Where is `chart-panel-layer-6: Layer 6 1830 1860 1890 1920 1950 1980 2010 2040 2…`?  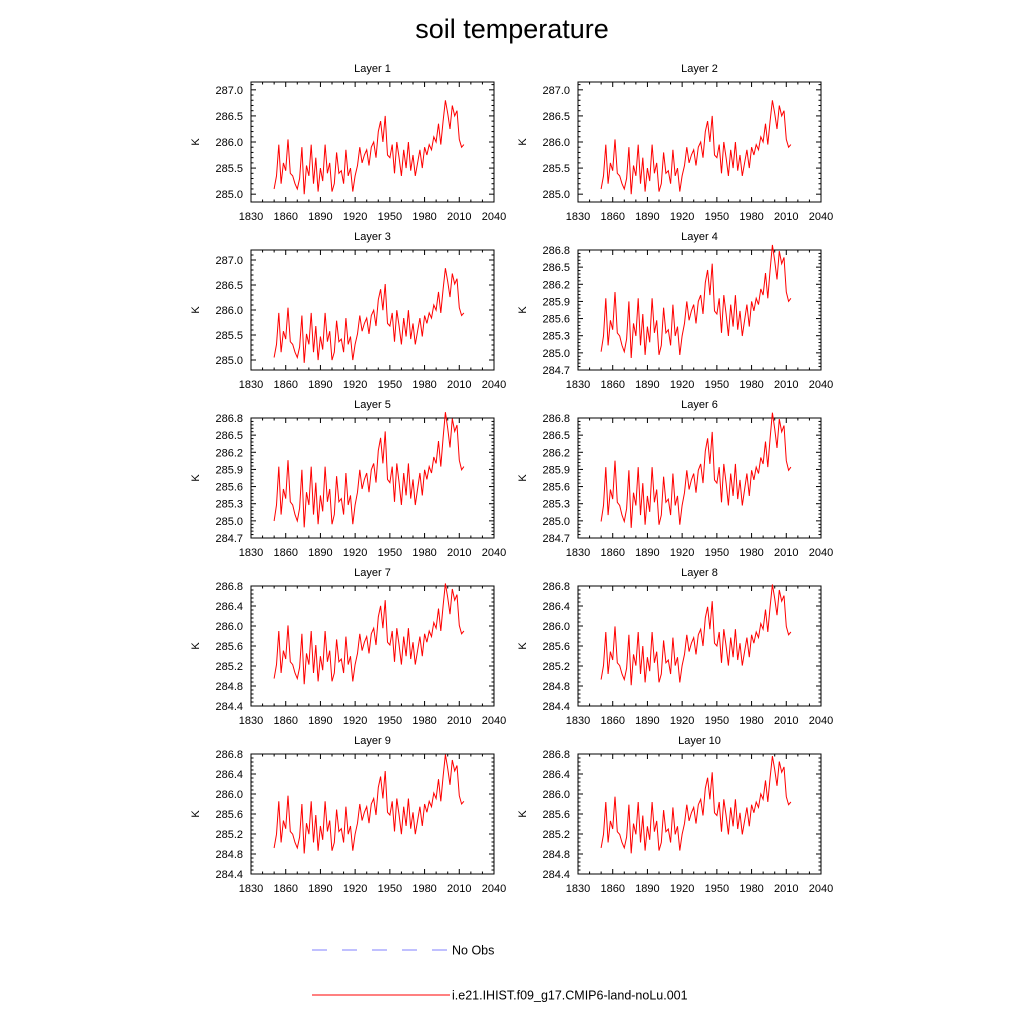
chart-panel-layer-6: Layer 6 1830 1860 1890 1920 1950 1980 2010 2040 2… is located at coordinates (675, 479).